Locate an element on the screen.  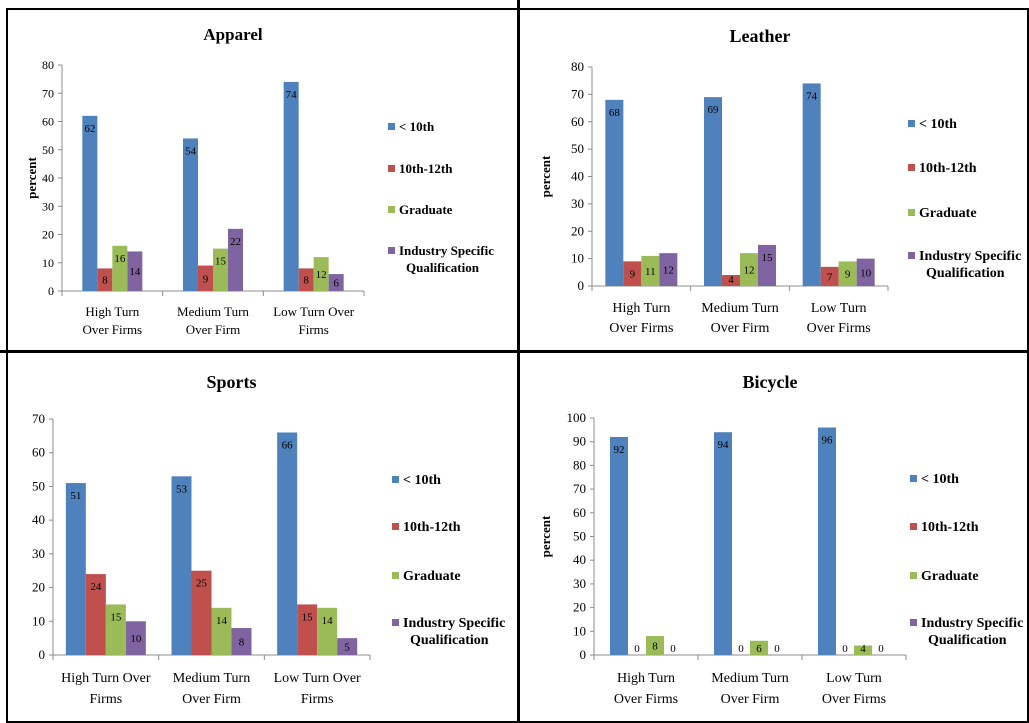
horizontal-divider is located at coordinates (514, 351).